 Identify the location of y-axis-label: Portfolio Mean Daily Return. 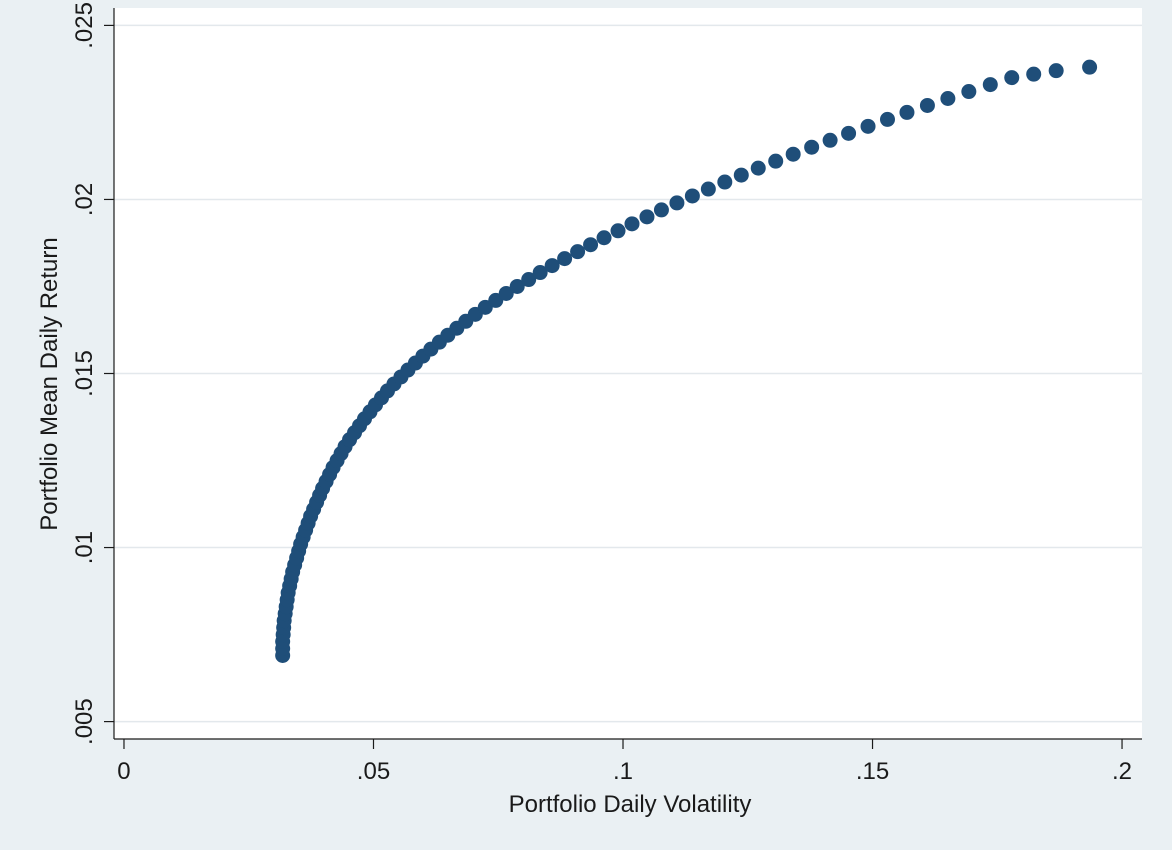
(49, 383).